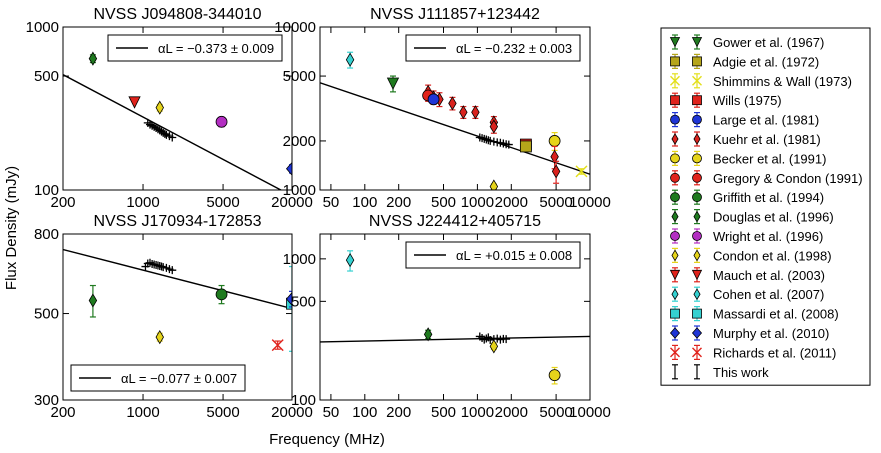 The image size is (881, 453). Describe the element at coordinates (766, 61) in the screenshot. I see `legend-label: Adgie et al. (1972)` at that location.